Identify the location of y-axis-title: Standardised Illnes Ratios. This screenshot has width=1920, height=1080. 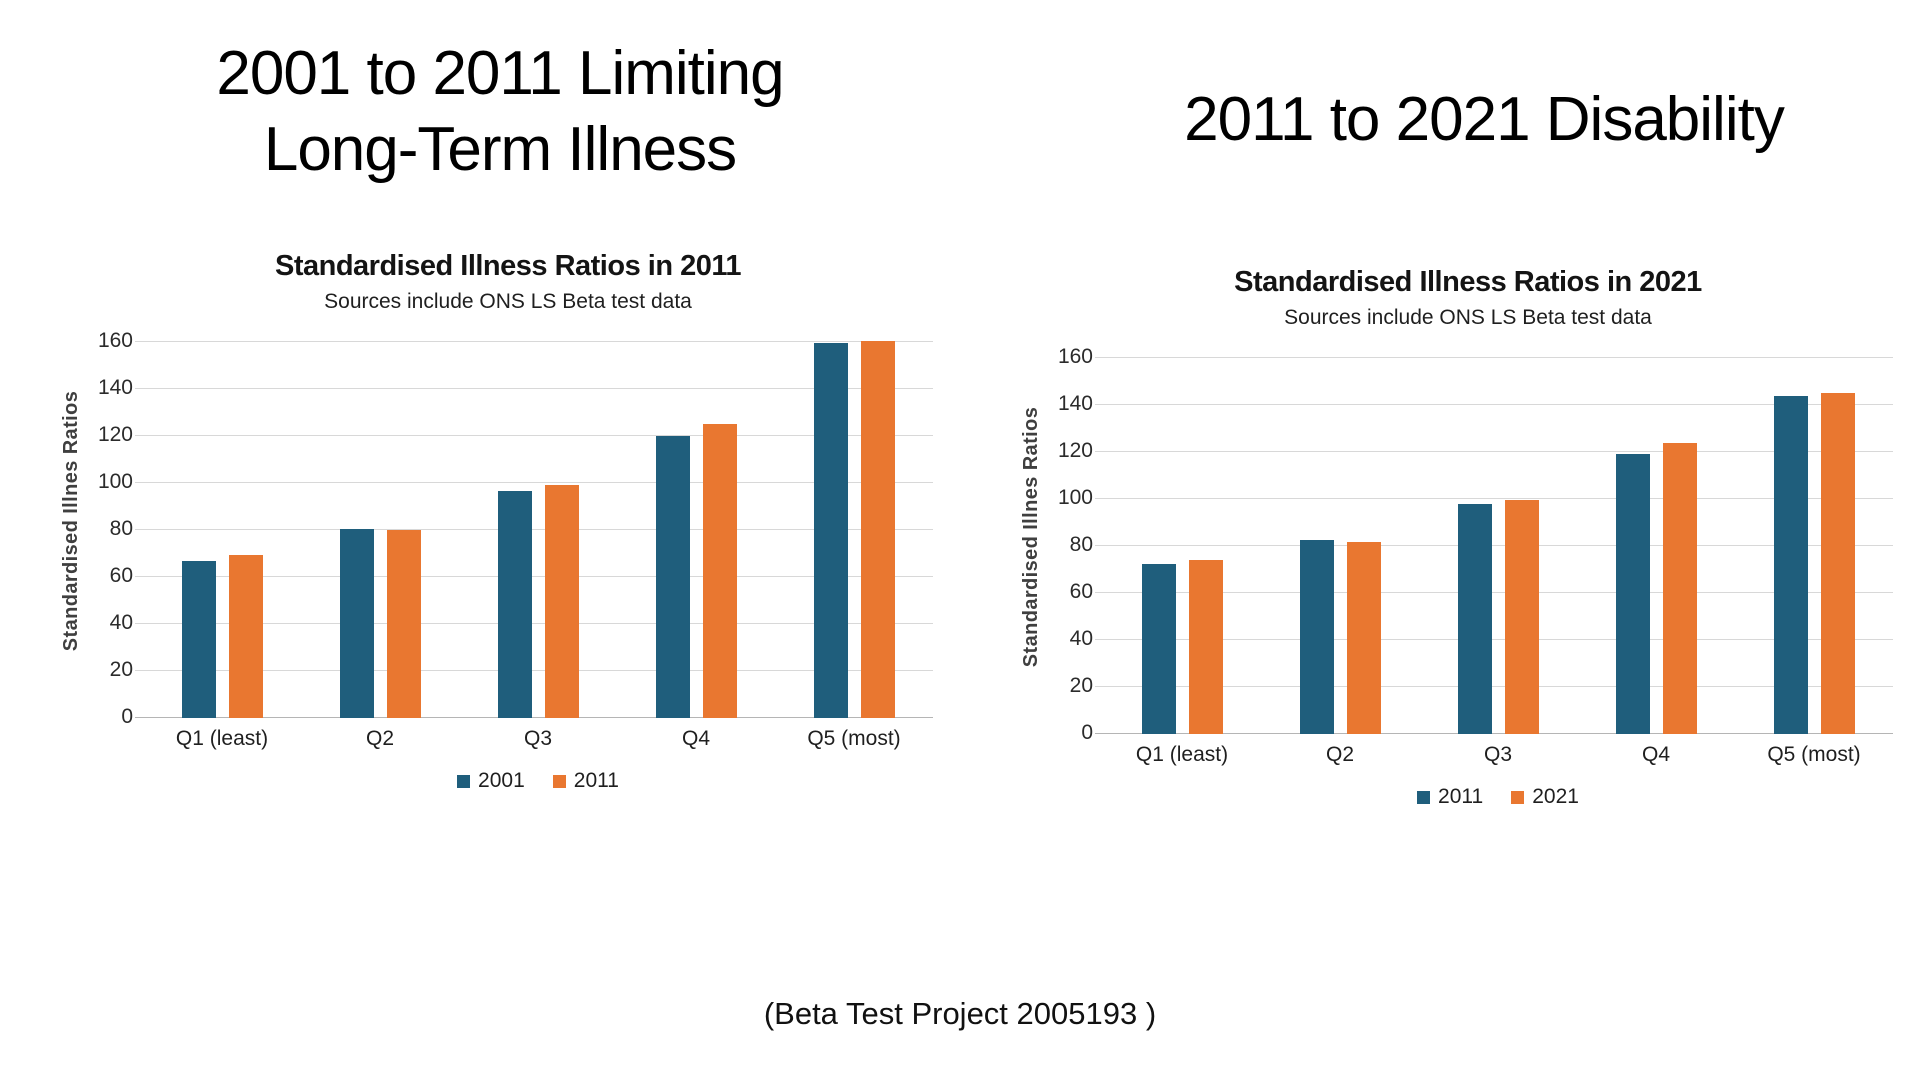
(1031, 537).